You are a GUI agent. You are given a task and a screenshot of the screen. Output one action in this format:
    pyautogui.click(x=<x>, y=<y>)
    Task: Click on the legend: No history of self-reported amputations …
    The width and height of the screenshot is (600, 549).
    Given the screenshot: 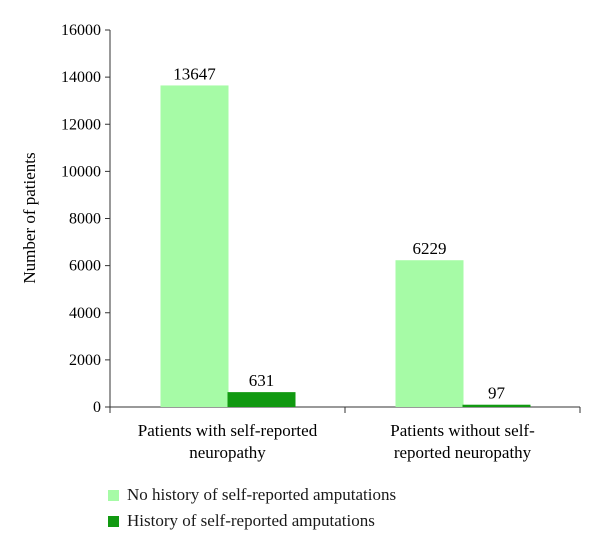 What is the action you would take?
    pyautogui.click(x=252, y=508)
    